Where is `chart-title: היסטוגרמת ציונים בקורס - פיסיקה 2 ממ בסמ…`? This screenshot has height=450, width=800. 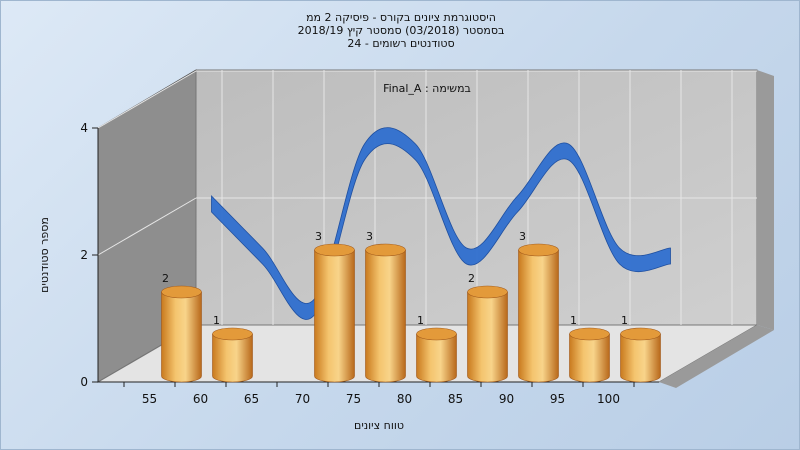 chart-title: היסטוגרמת ציונים בקורס - פיסיקה 2 ממ בסמ… is located at coordinates (401, 30).